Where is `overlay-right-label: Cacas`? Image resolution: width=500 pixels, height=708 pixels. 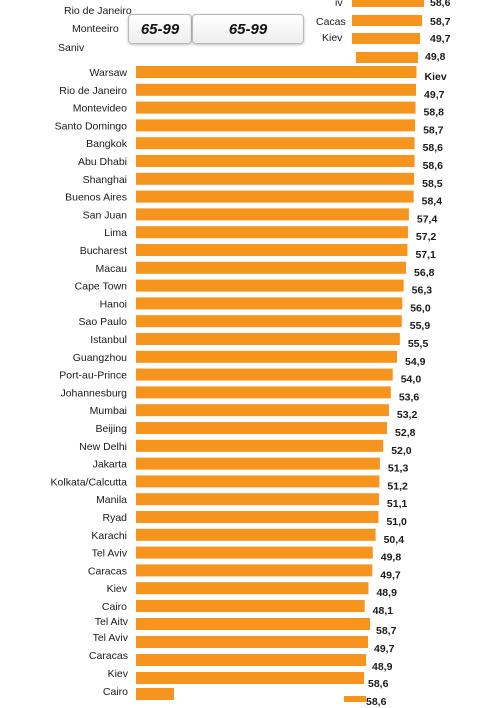
overlay-right-label: Cacas is located at coordinates (331, 22).